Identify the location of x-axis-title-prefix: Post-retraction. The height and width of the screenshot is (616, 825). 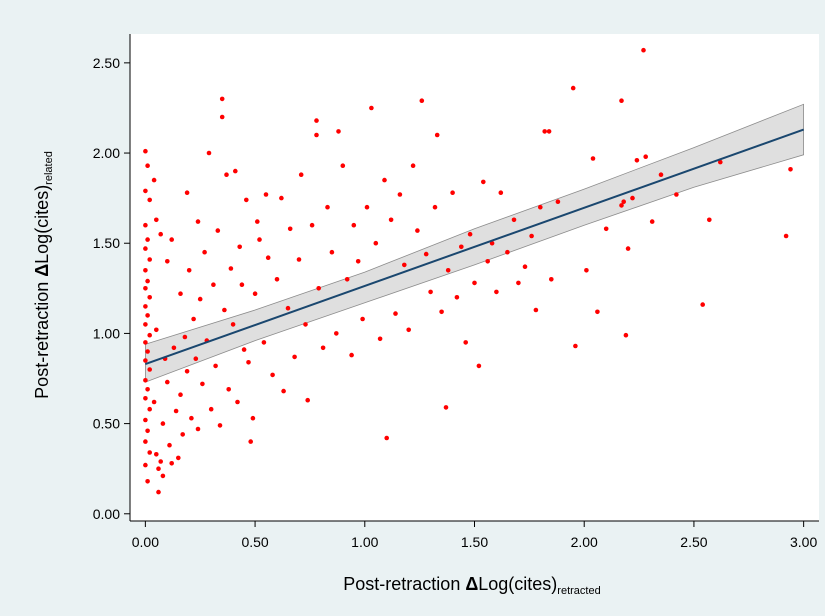
(404, 584).